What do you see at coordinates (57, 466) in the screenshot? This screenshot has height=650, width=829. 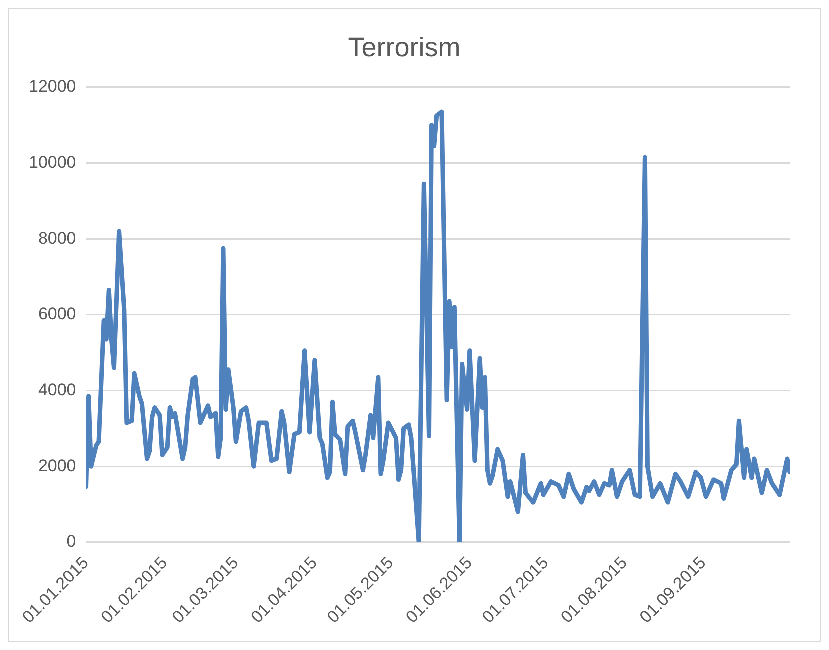 I see `y-tick-label: 2000` at bounding box center [57, 466].